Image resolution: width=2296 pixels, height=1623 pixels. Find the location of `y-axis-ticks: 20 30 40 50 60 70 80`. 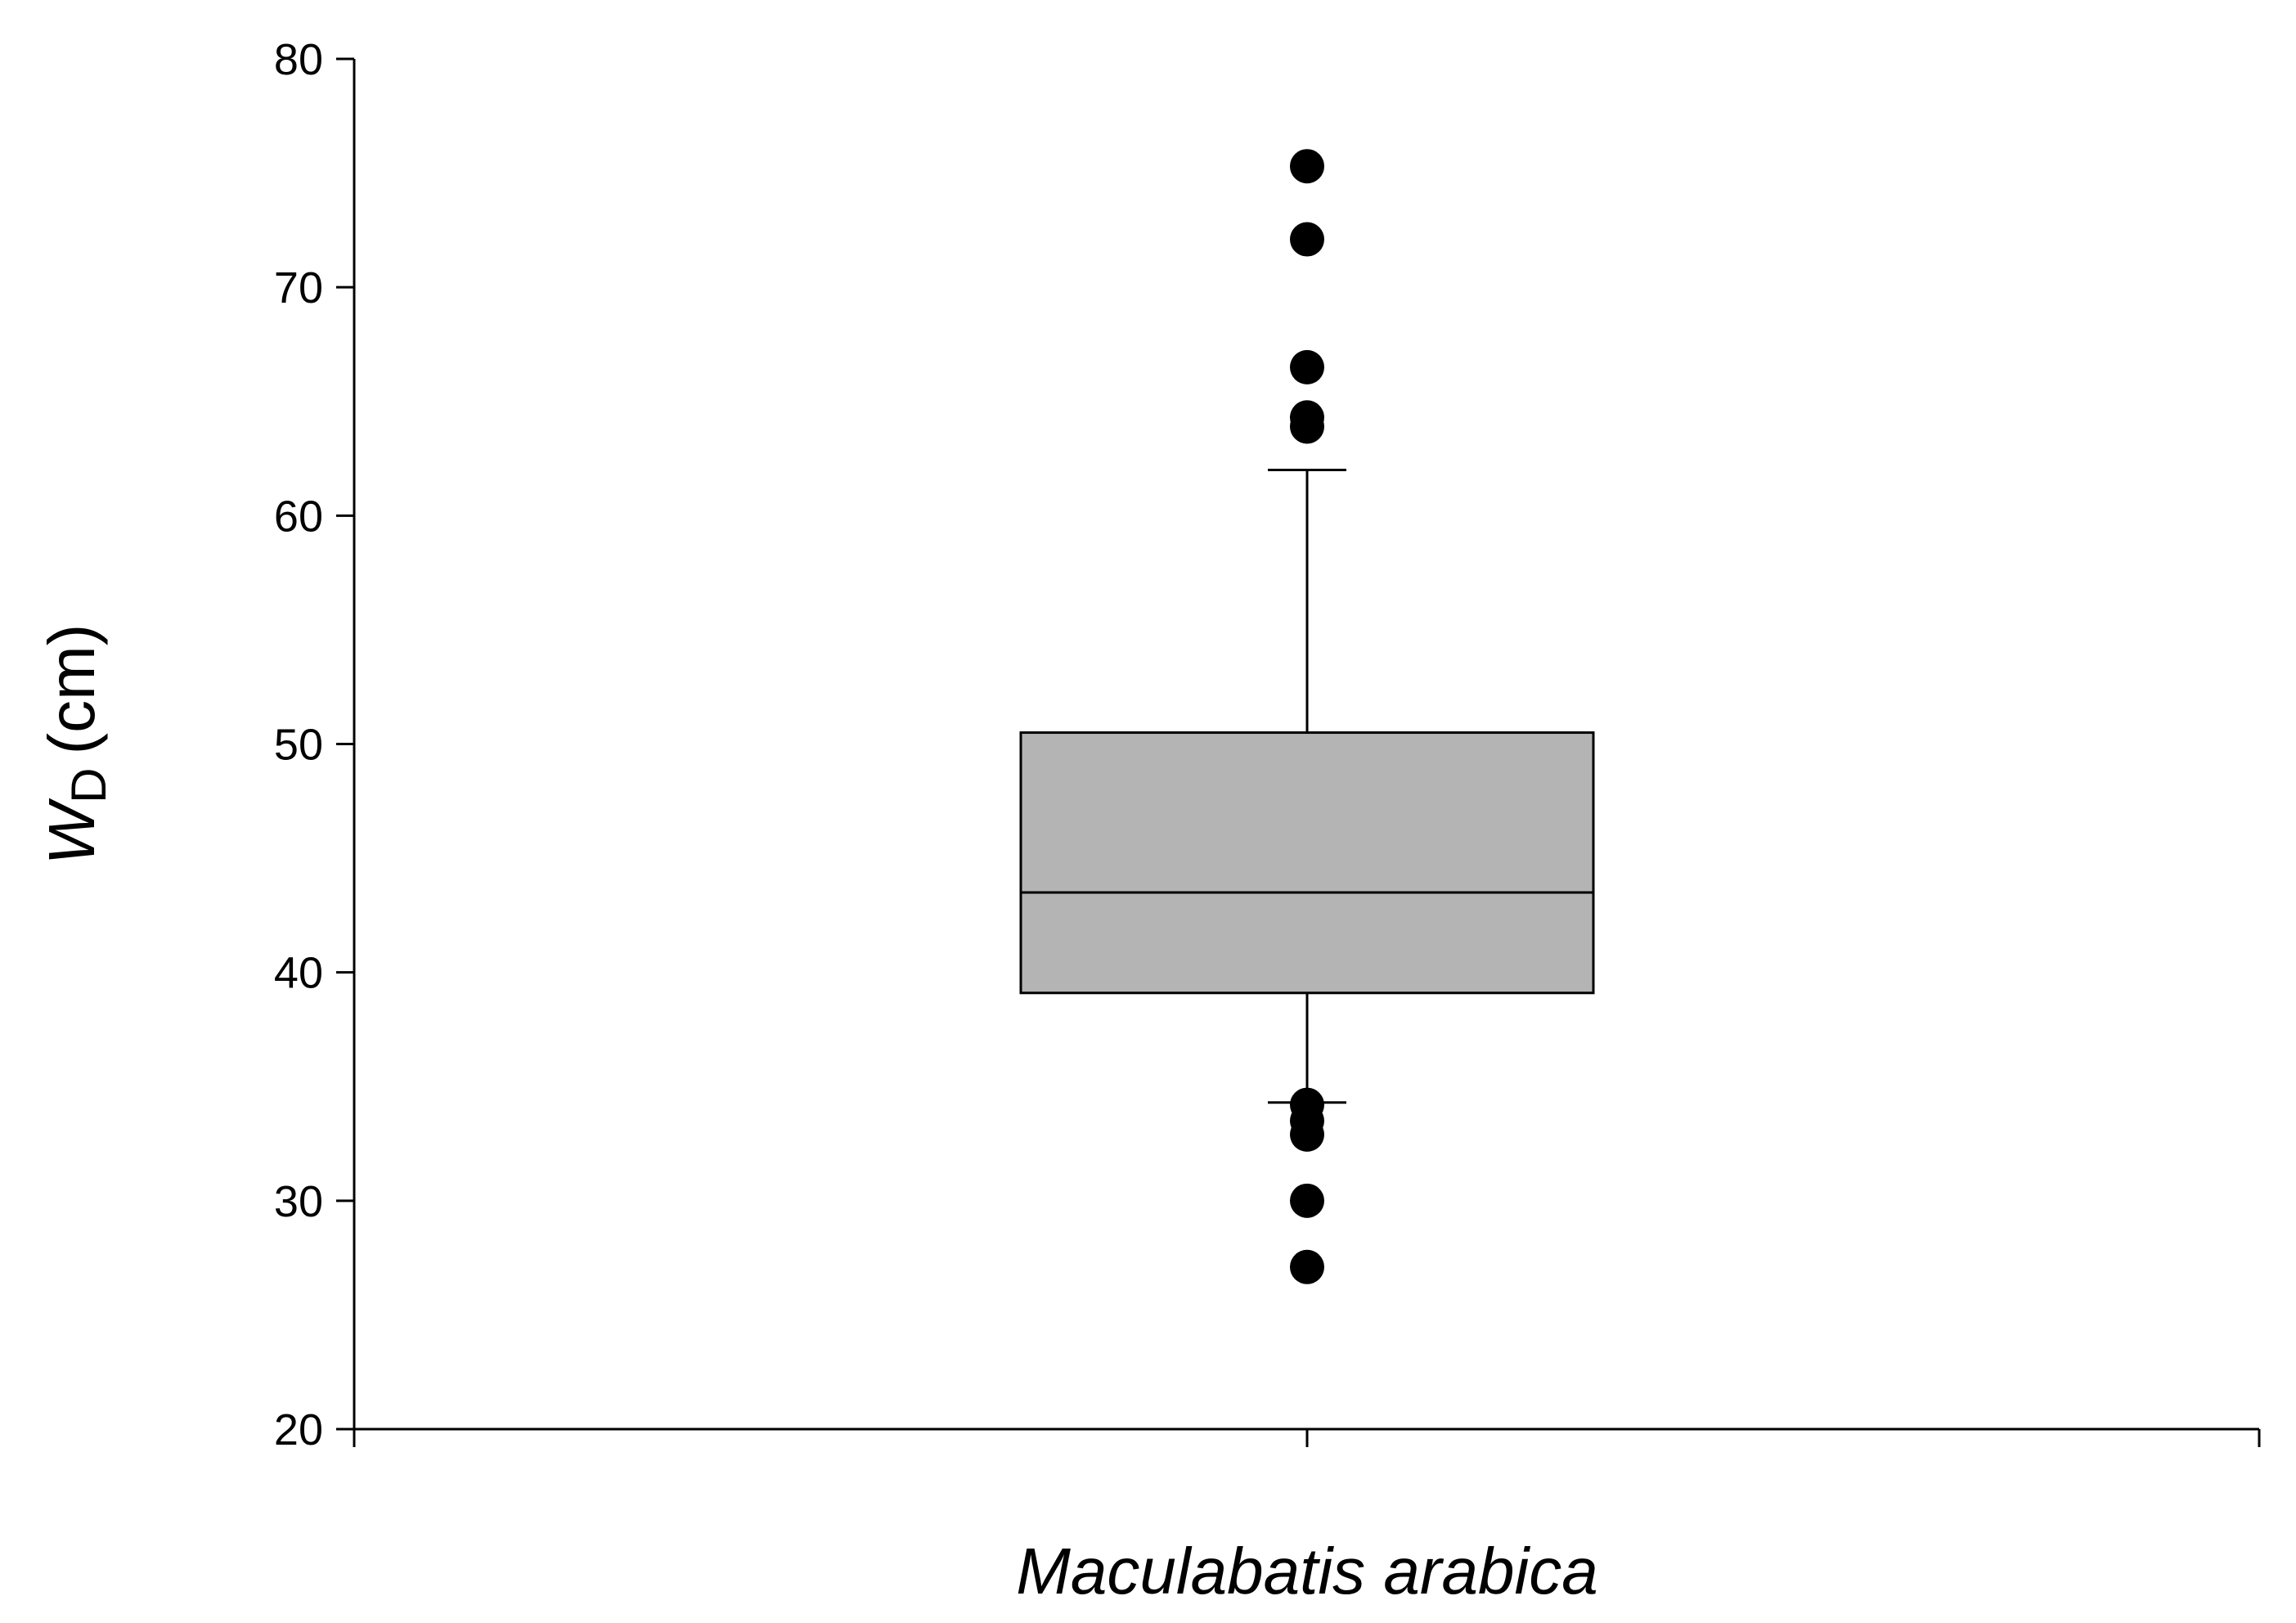

y-axis-ticks: 20 30 40 50 60 70 80 is located at coordinates (314, 744).